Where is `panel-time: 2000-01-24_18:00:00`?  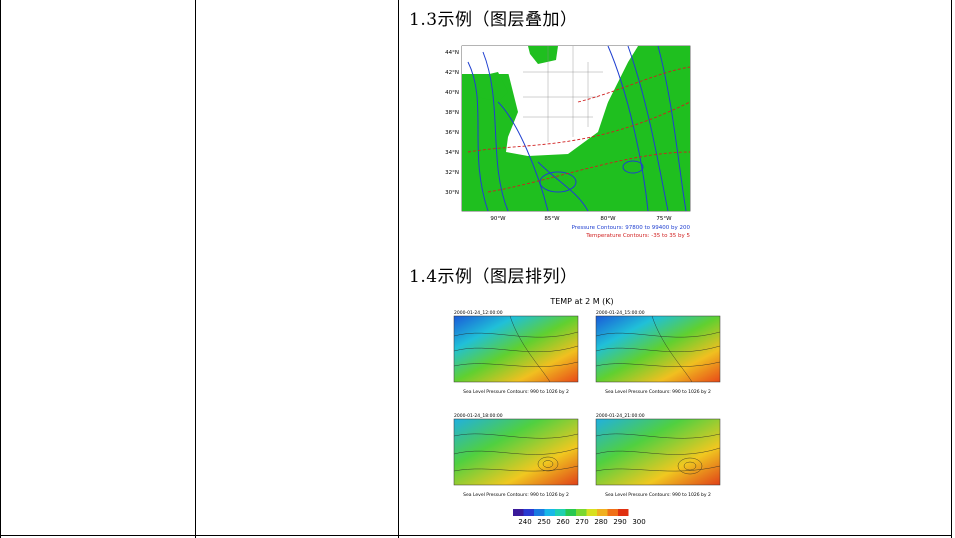 panel-time: 2000-01-24_18:00:00 is located at coordinates (478, 416).